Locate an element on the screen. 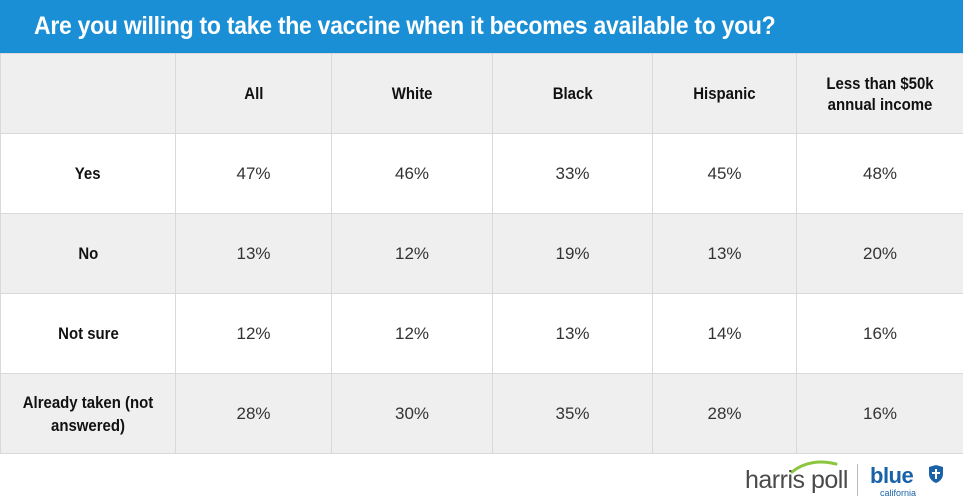 Image resolution: width=963 pixels, height=499 pixels. table-cell: 46% is located at coordinates (412, 173).